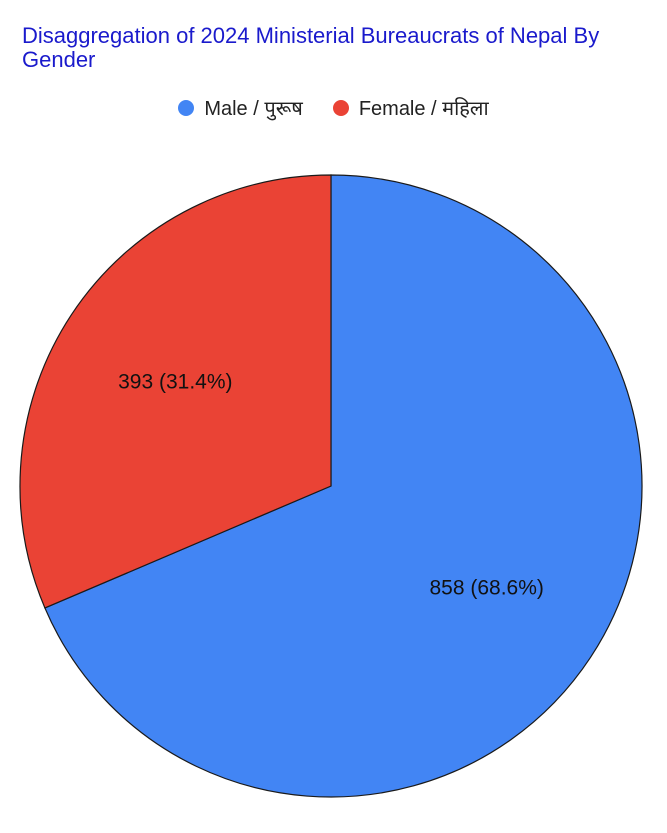  I want to click on legend-item-female: Female / महिला, so click(410, 107).